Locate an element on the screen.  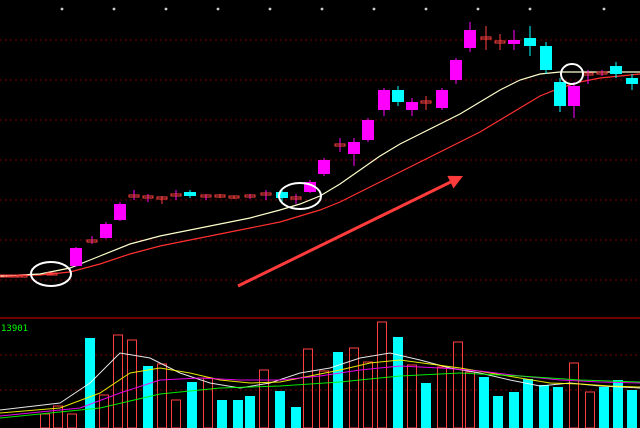
trend-arrow-shaft is located at coordinates (344, 234).